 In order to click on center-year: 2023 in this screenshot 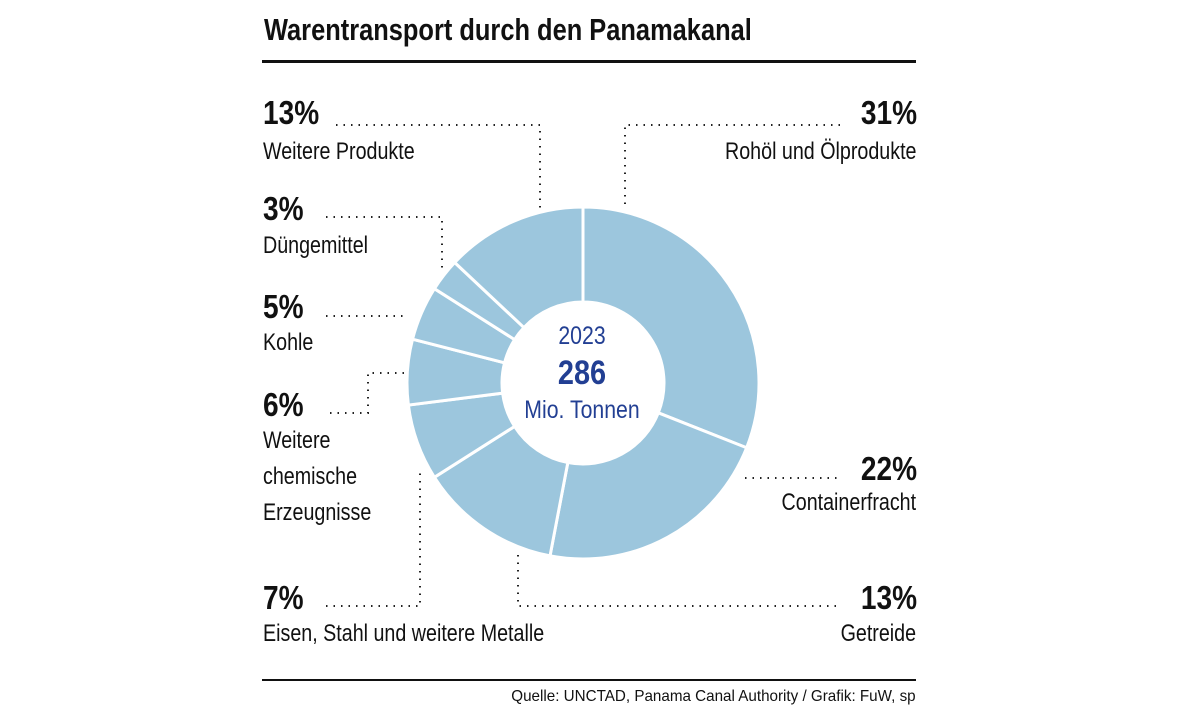, I will do `click(582, 336)`.